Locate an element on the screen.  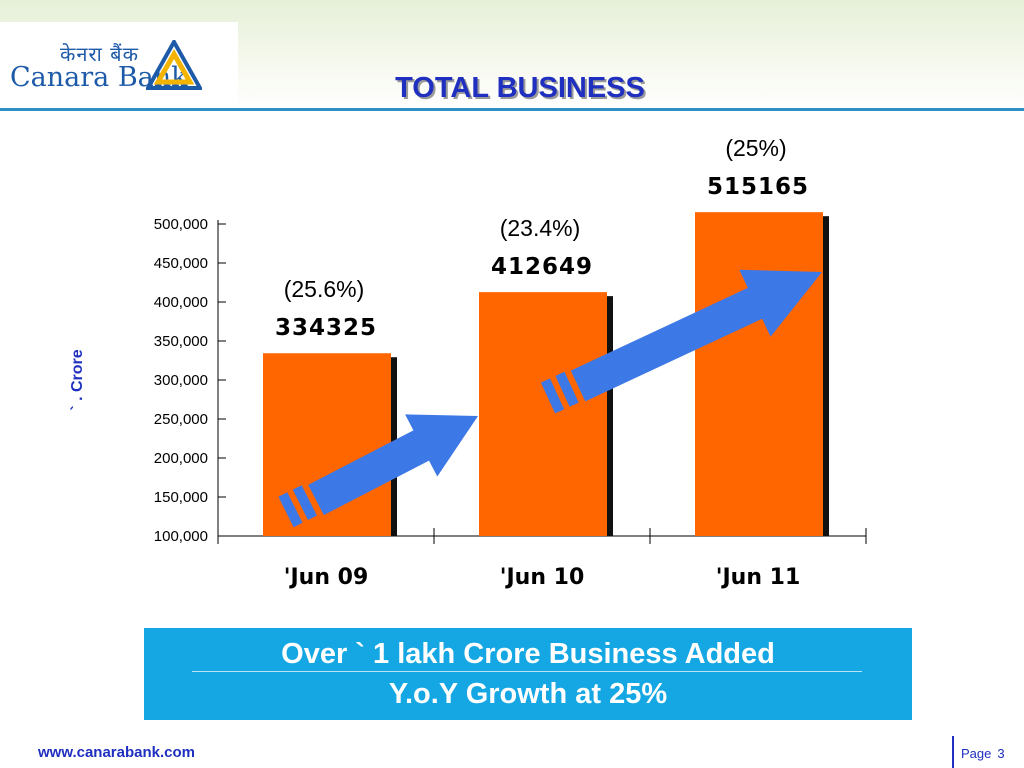
canara-triangle-logo-icon is located at coordinates (174, 65).